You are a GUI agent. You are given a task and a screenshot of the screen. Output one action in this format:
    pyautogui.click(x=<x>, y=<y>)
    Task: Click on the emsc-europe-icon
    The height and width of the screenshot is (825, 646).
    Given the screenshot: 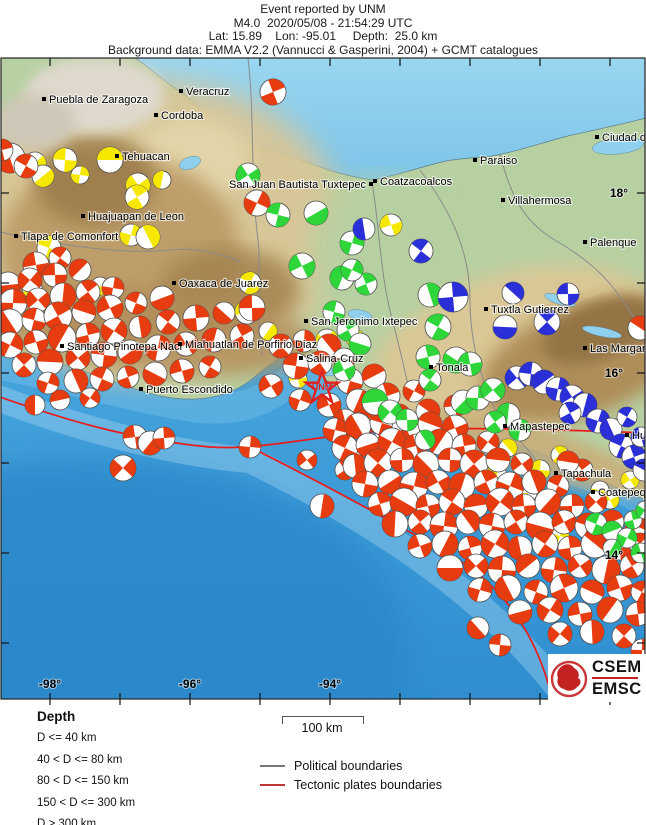 What is the action you would take?
    pyautogui.click(x=569, y=679)
    